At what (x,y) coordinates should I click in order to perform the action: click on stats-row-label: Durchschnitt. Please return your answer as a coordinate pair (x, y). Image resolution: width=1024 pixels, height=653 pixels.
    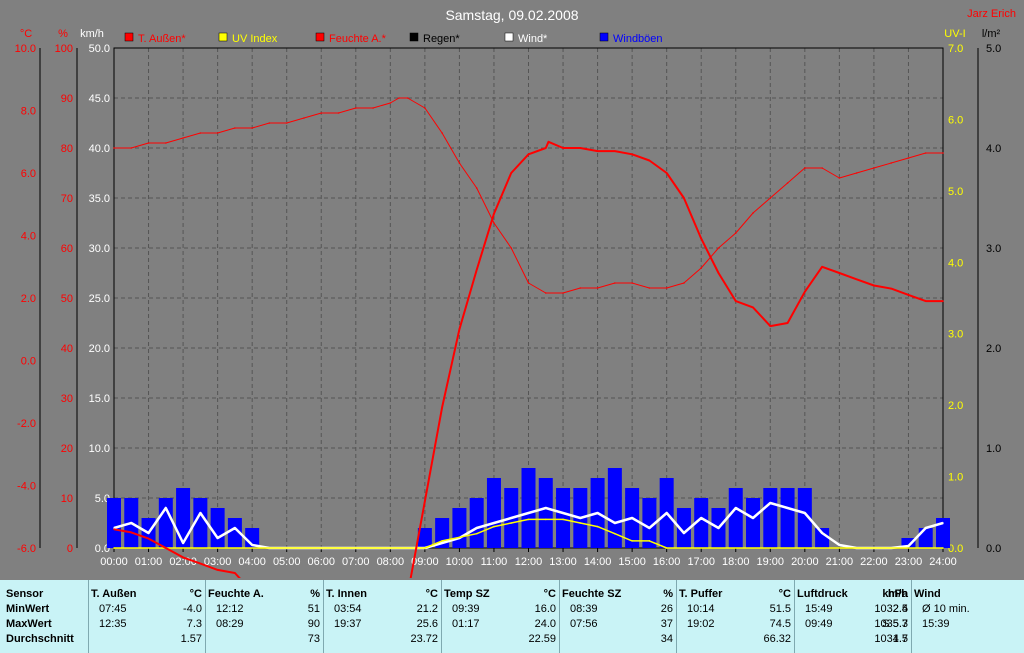
    Looking at the image, I should click on (46, 639).